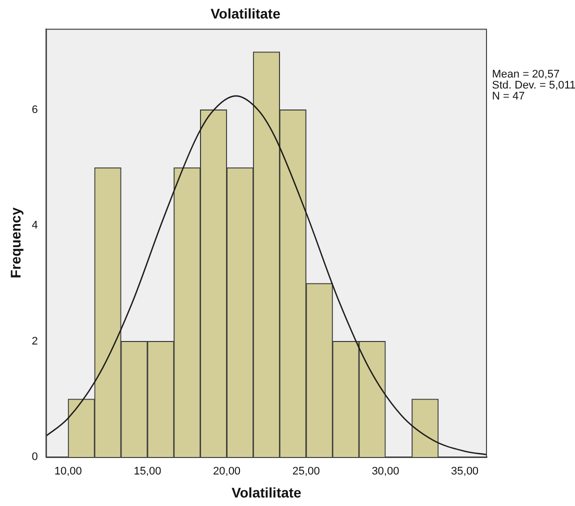  I want to click on text: N = 47, so click(508, 96).